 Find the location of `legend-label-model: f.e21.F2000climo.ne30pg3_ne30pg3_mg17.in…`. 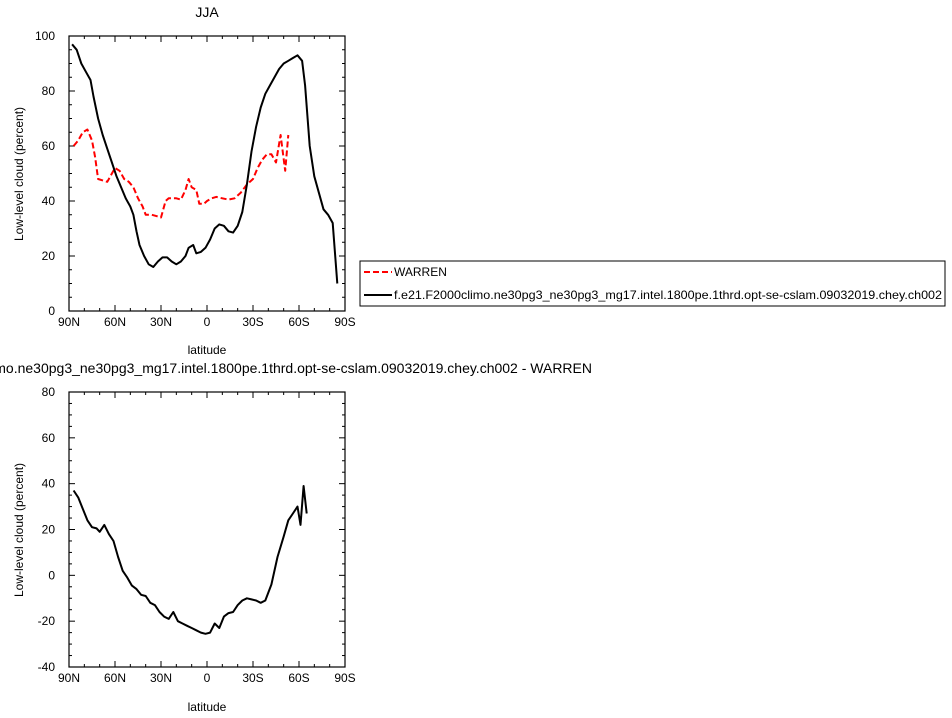

legend-label-model: f.e21.F2000climo.ne30pg3_ne30pg3_mg17.in… is located at coordinates (668, 295).